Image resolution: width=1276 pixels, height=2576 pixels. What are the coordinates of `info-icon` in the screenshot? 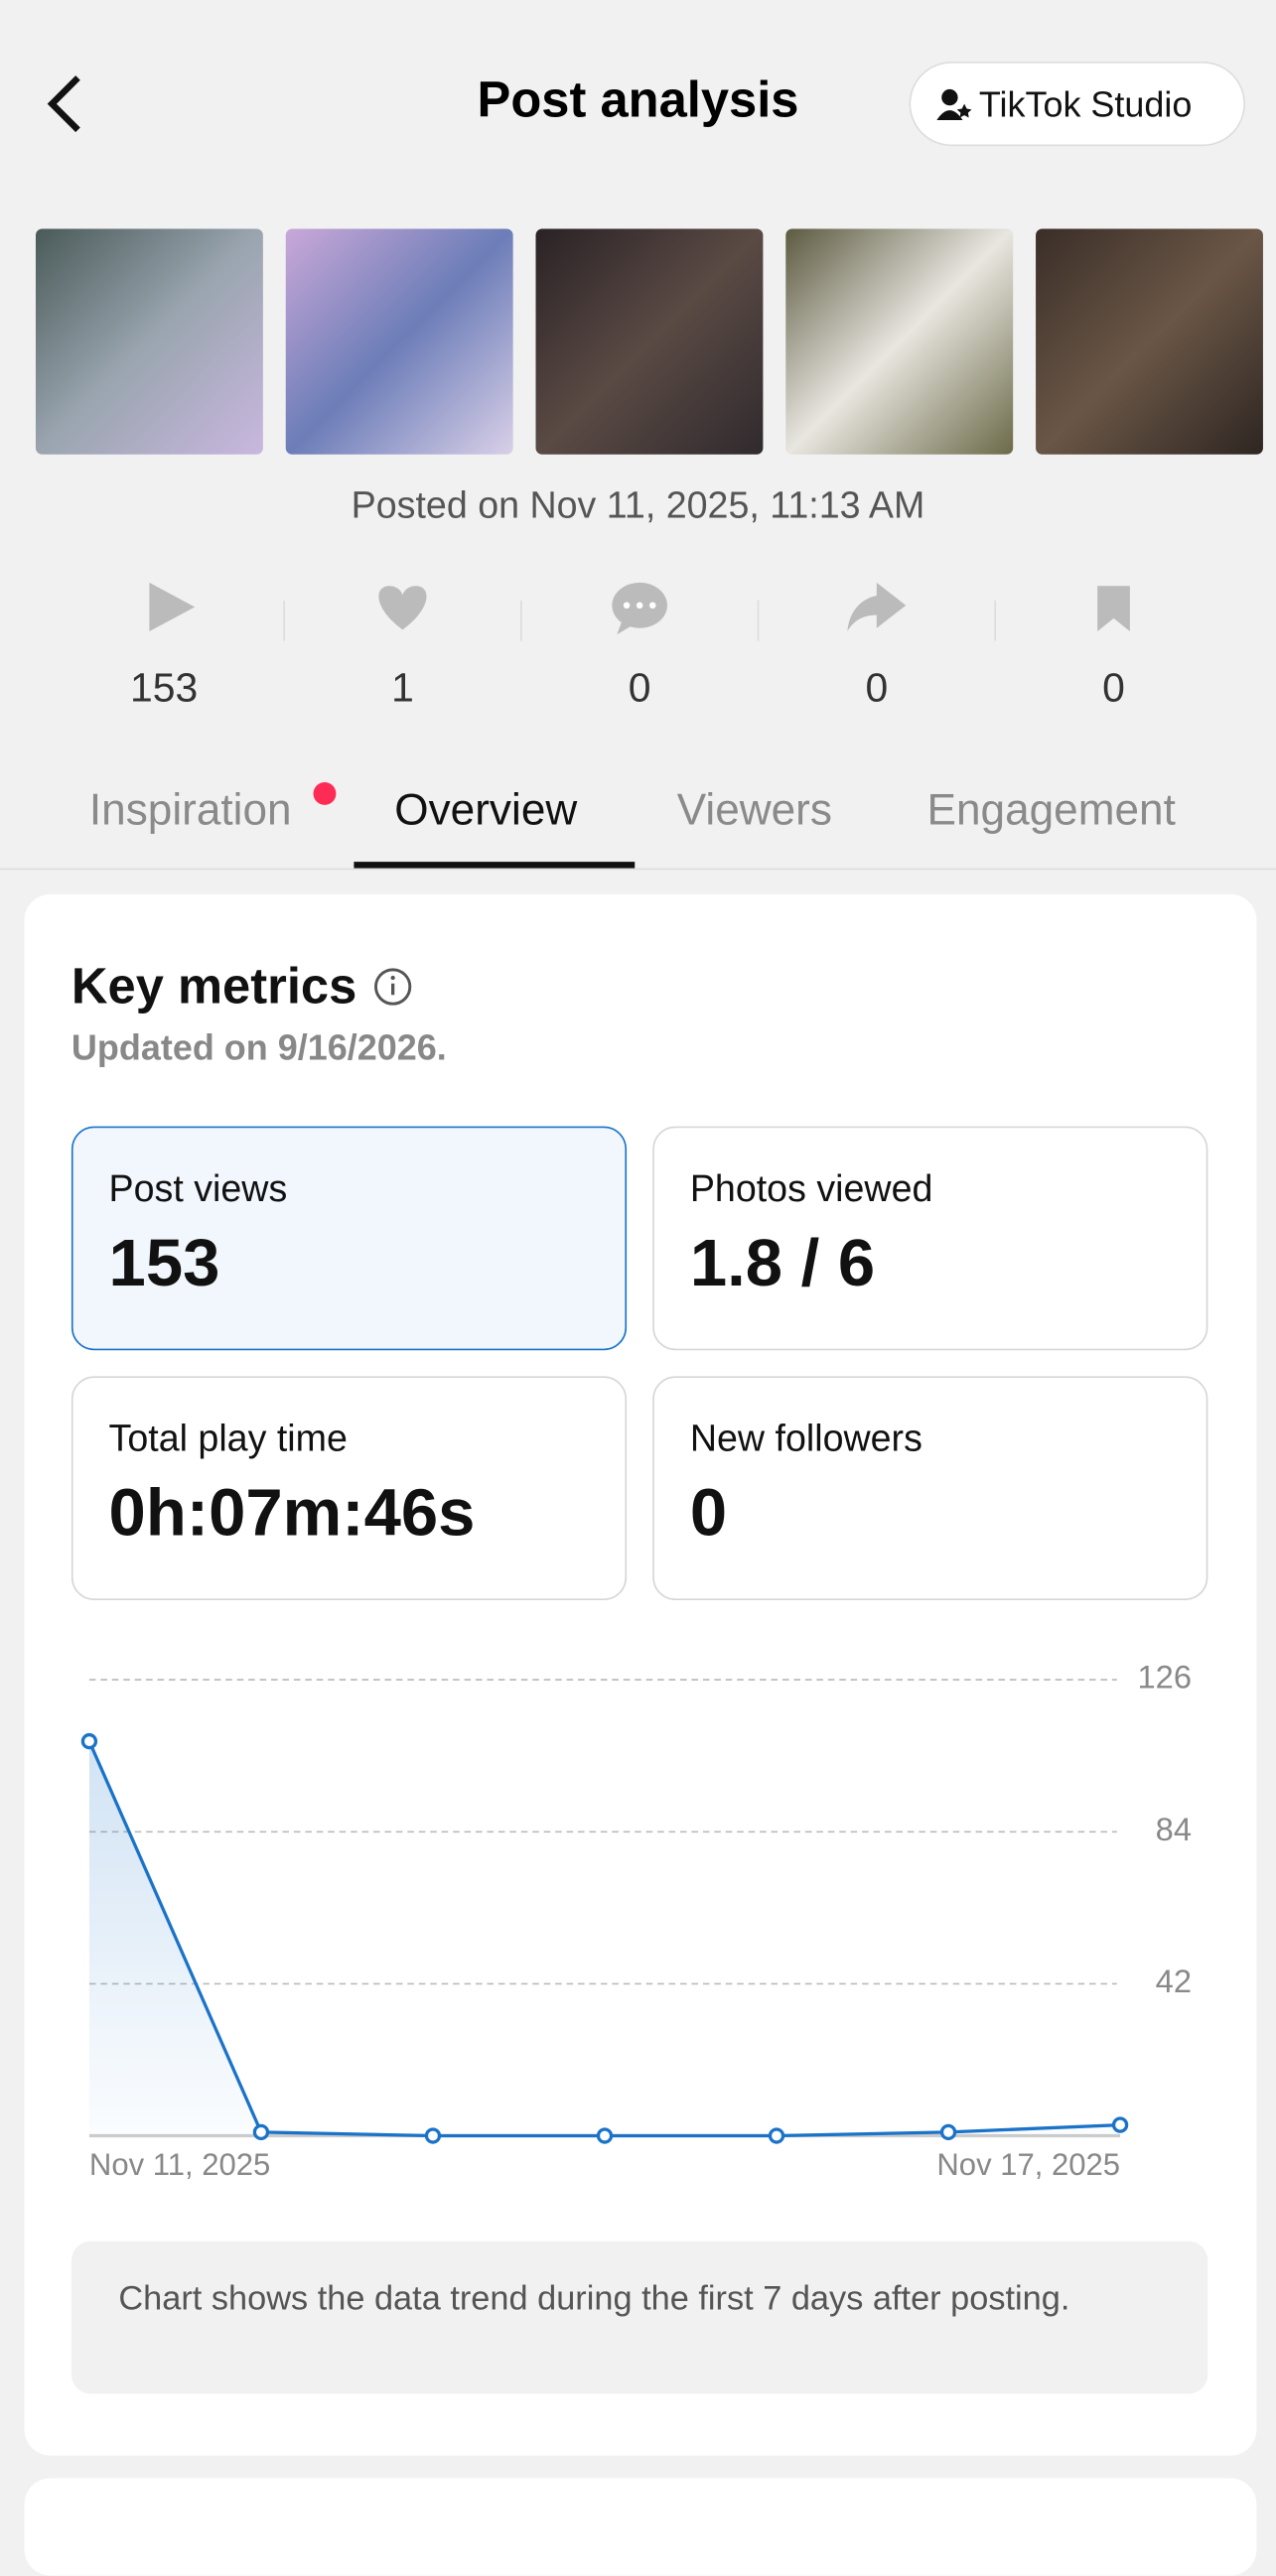 It's located at (394, 988).